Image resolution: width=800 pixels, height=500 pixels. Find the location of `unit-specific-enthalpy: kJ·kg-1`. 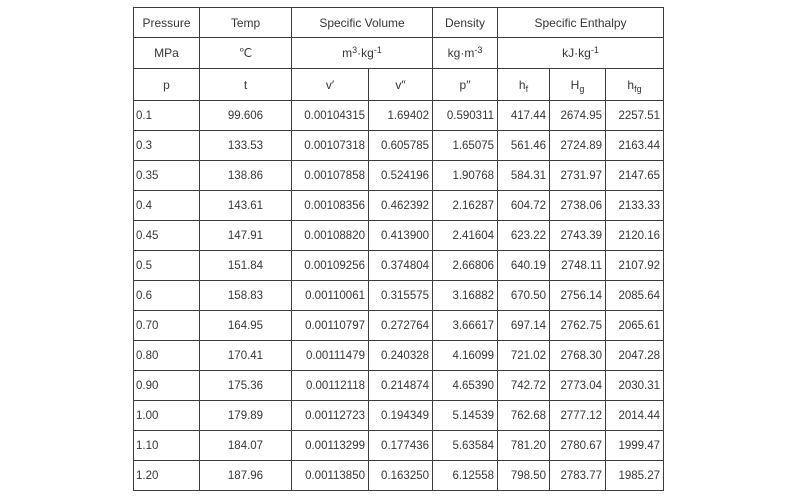

unit-specific-enthalpy: kJ·kg-1 is located at coordinates (581, 53).